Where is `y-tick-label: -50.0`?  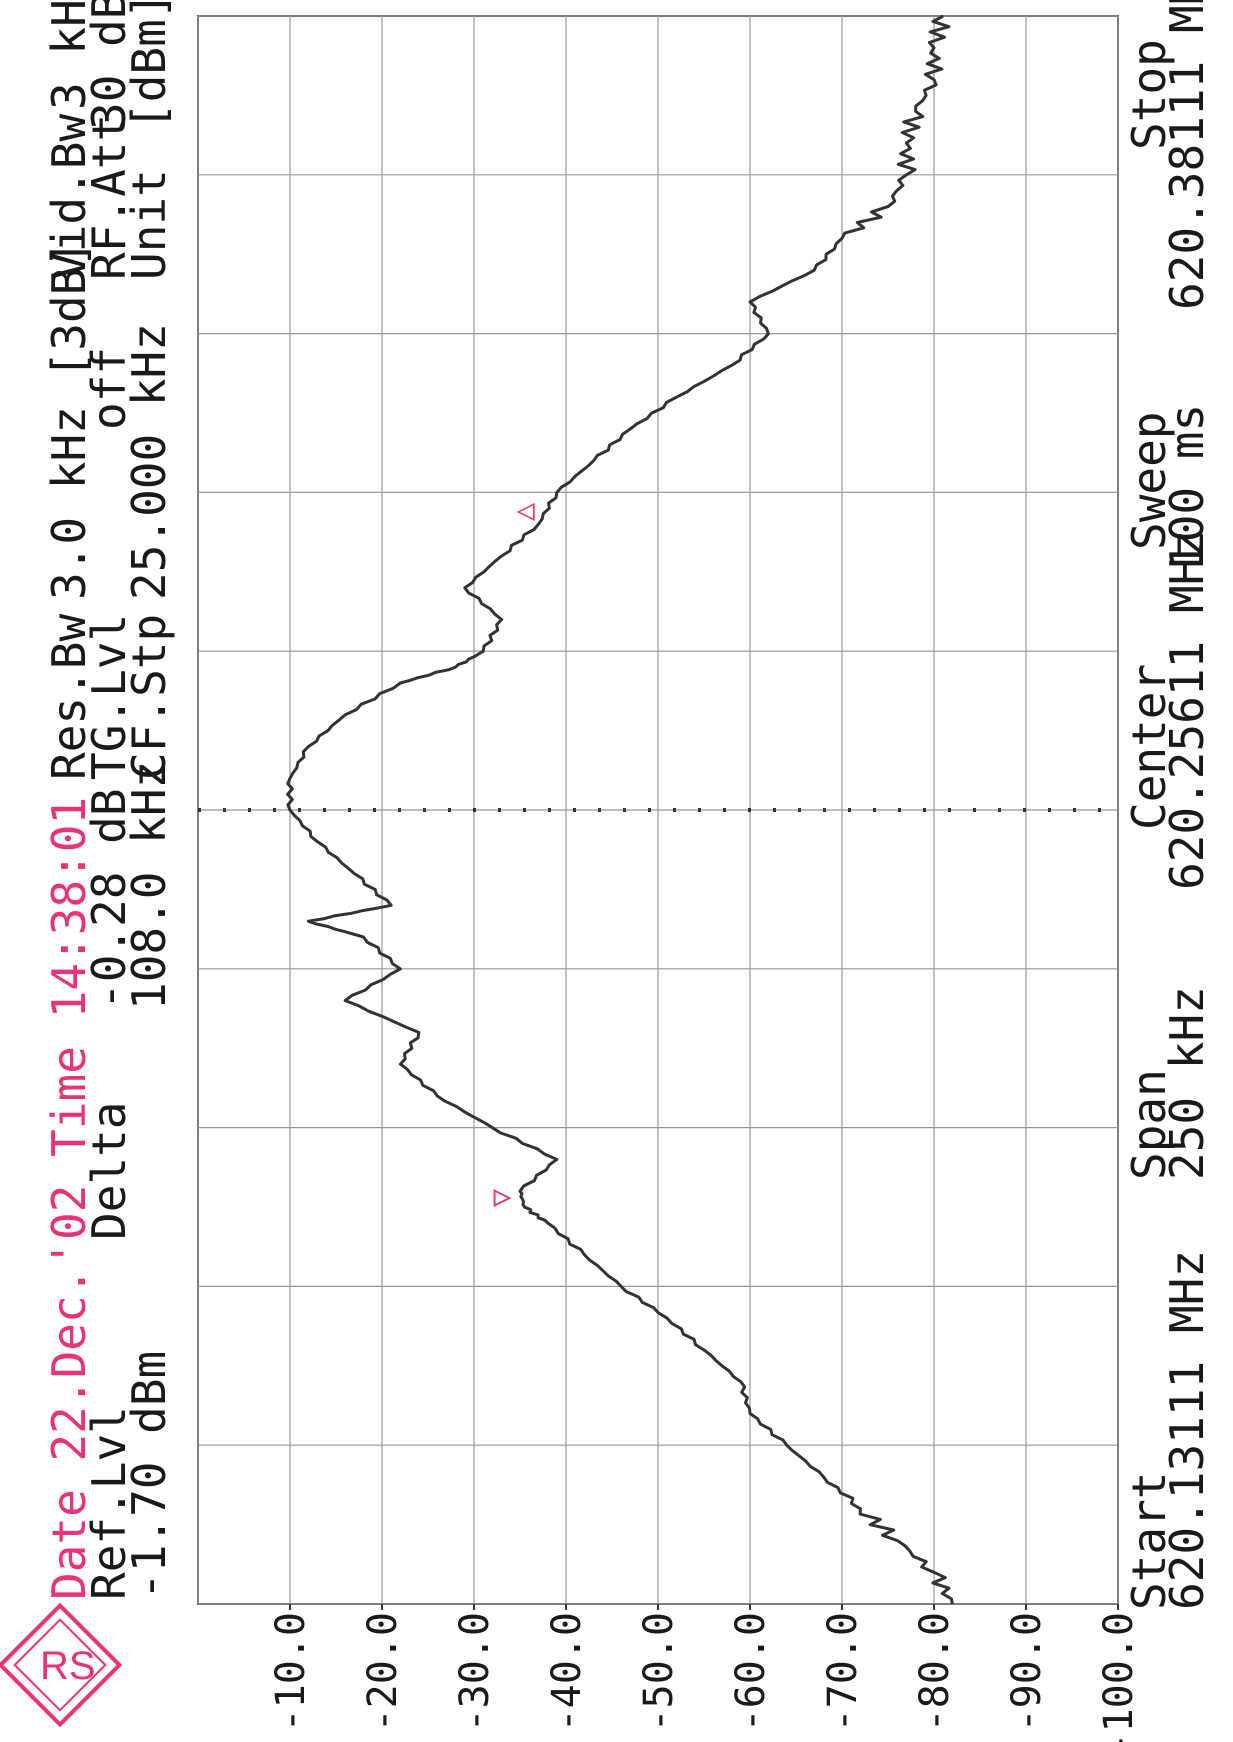
y-tick-label: -50.0 is located at coordinates (659, 1672).